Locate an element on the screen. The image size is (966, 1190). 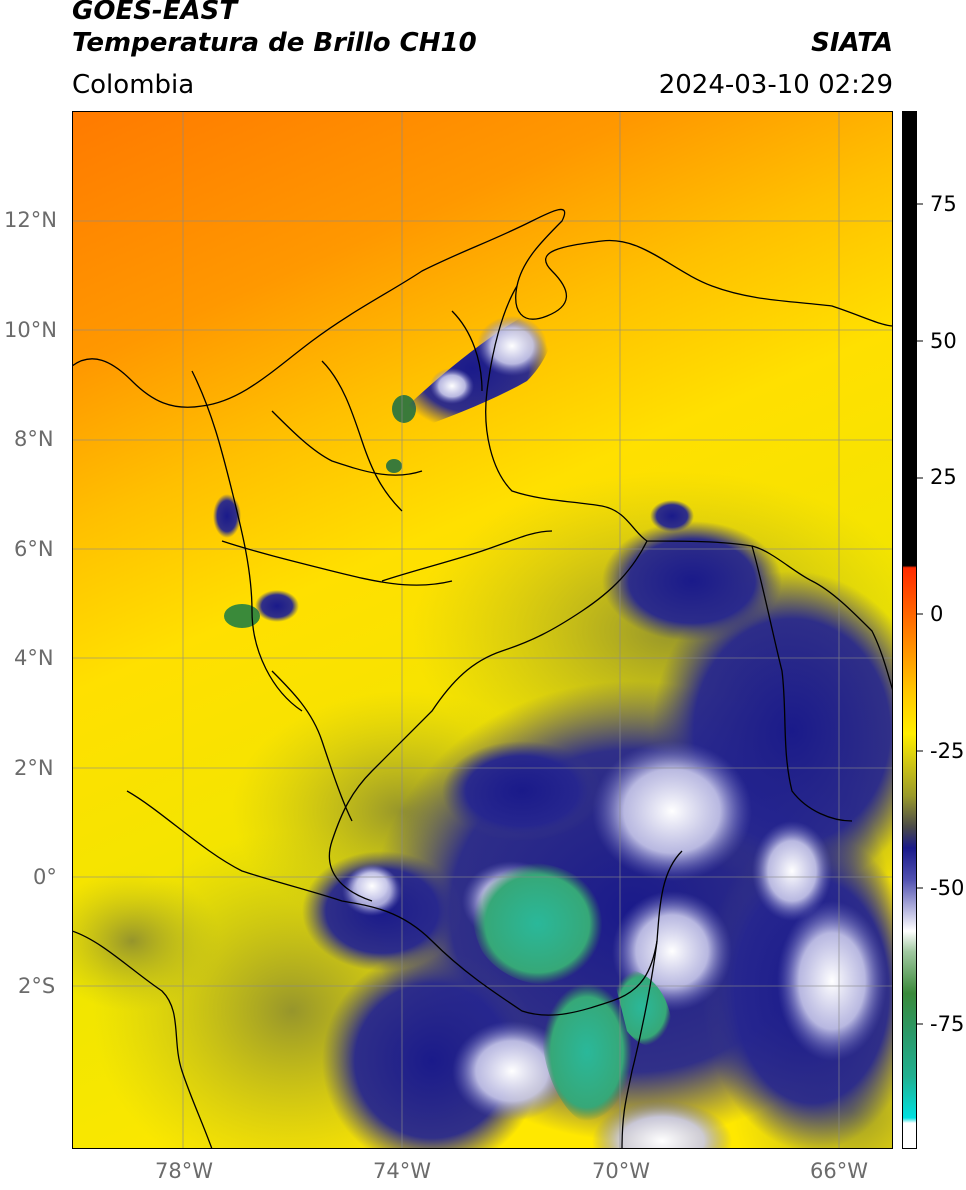
organization-label: SIATA is located at coordinates (852, 43).